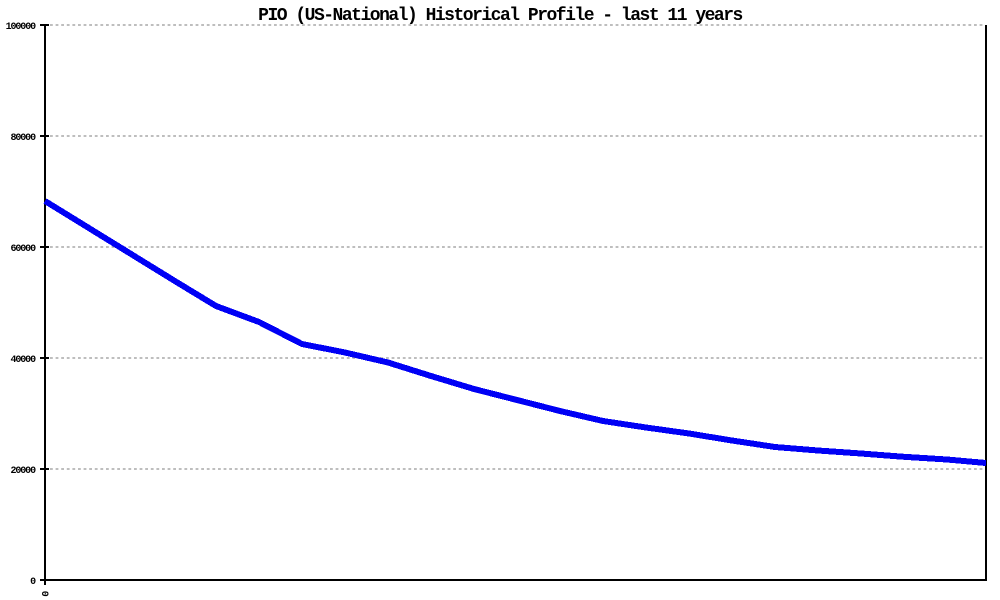  I want to click on svg-text: 60000, so click(23, 249).